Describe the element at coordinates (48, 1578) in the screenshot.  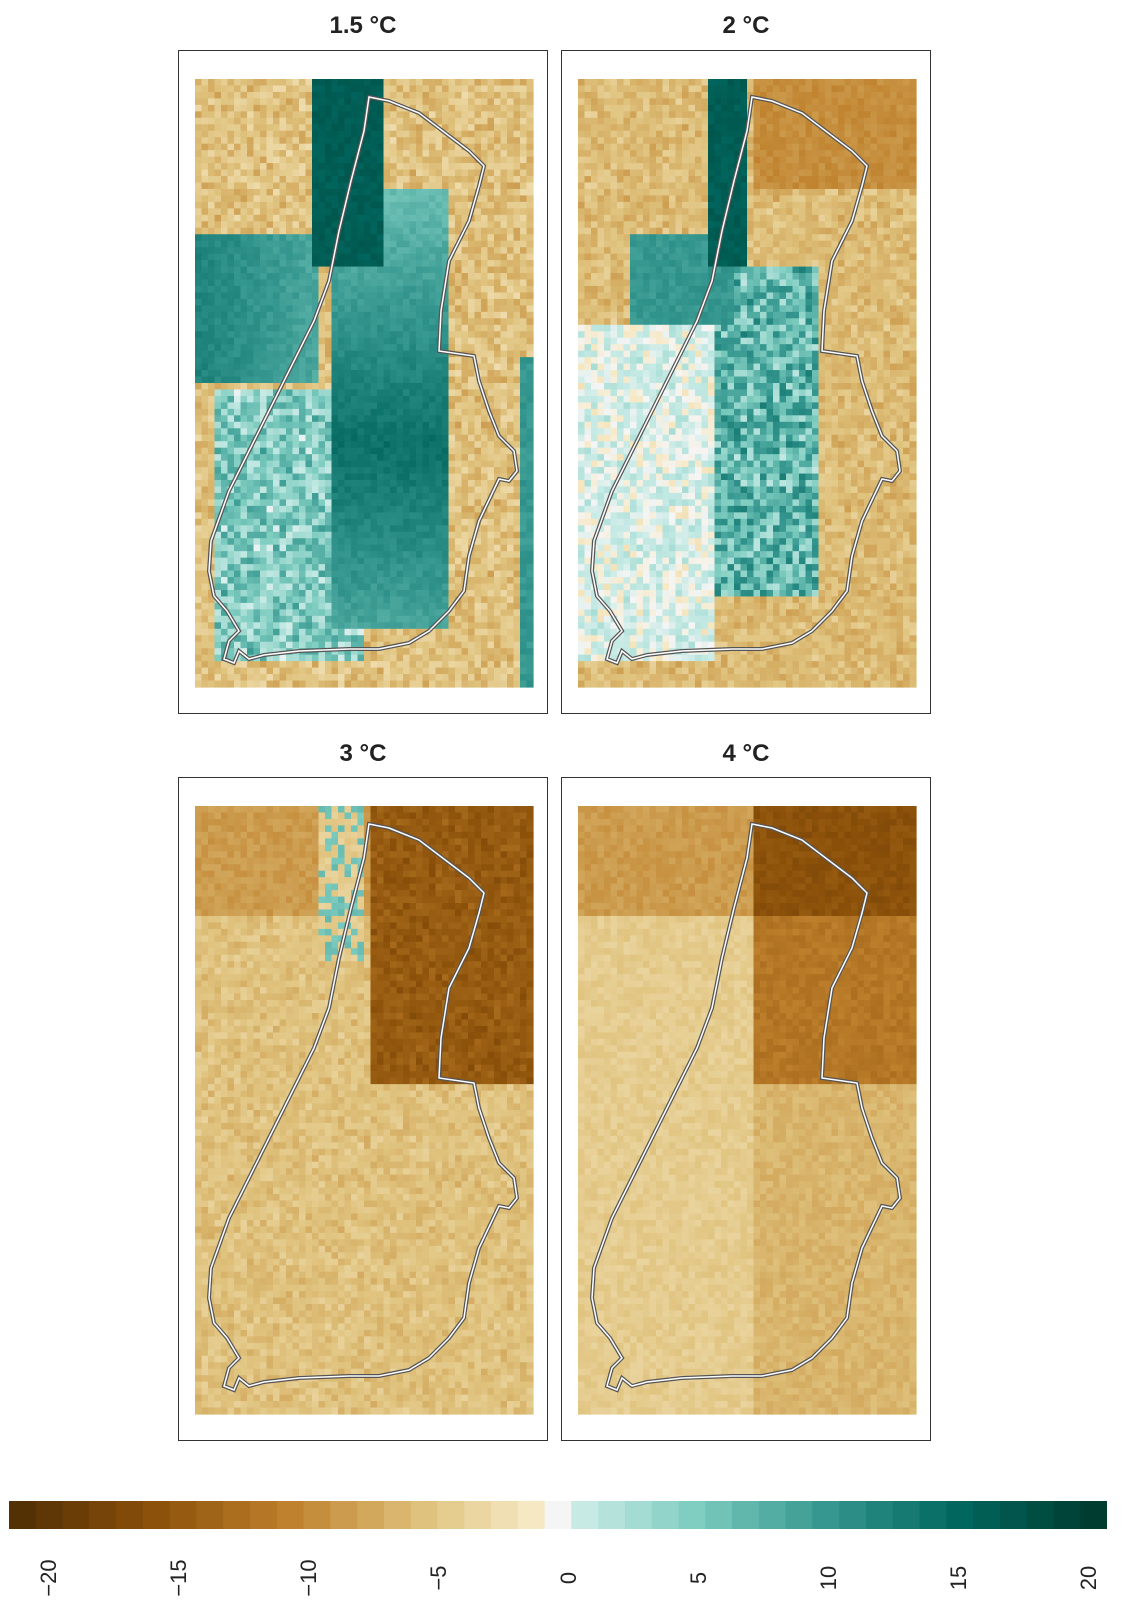
I see `legend-tick-label: −20` at that location.